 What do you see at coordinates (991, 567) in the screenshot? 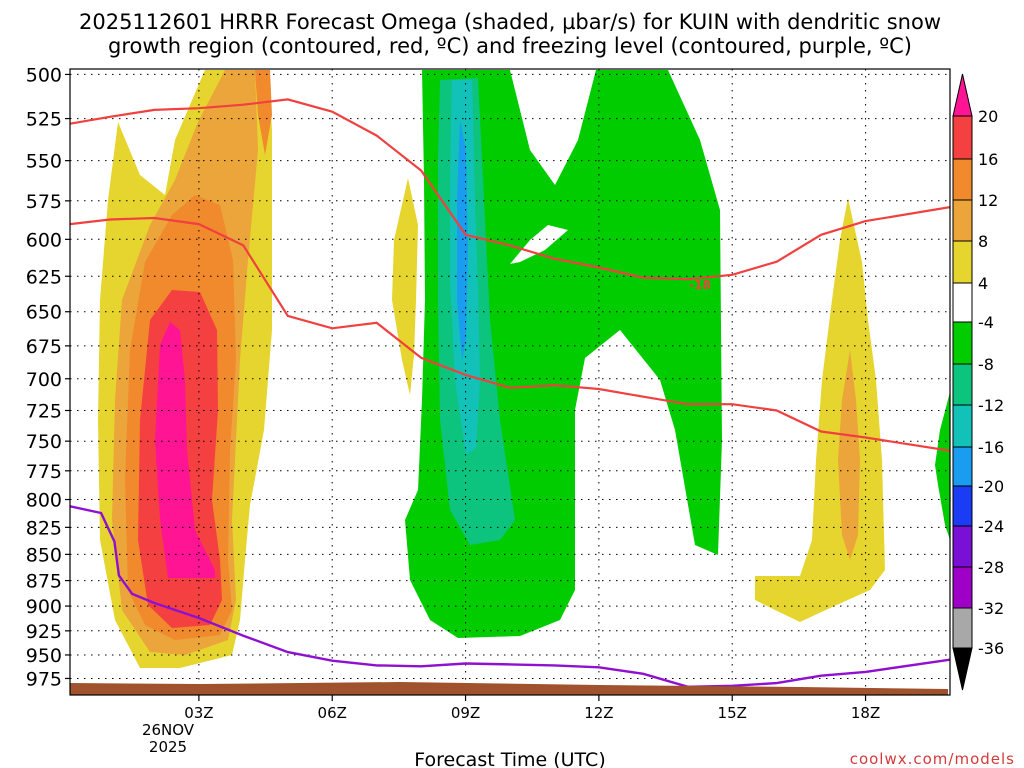
I see `colorbar-label: -28` at bounding box center [991, 567].